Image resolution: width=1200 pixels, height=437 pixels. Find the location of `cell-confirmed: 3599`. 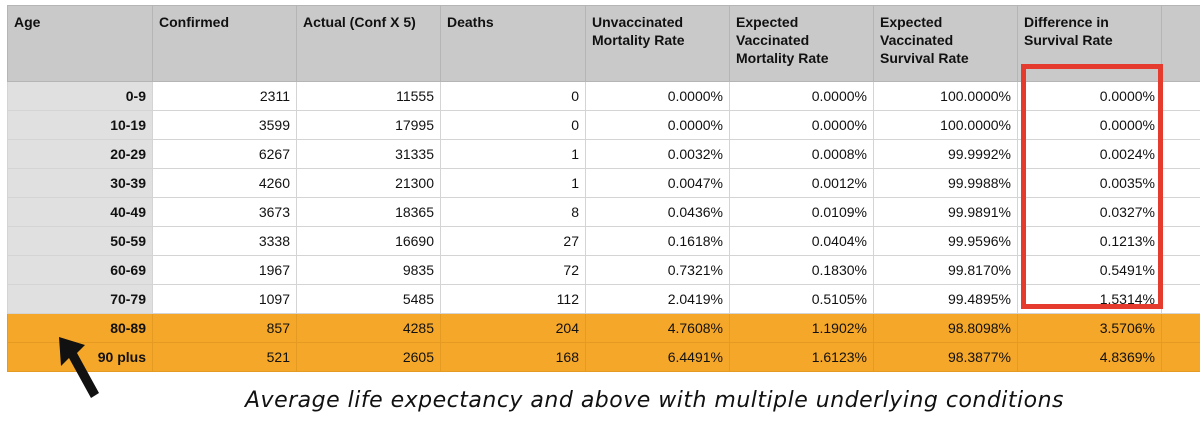

cell-confirmed: 3599 is located at coordinates (224, 125).